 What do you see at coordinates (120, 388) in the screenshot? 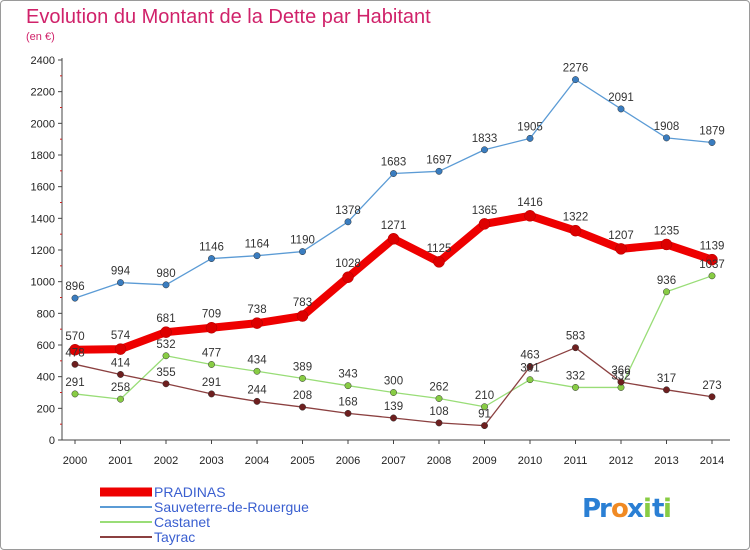
I see `data-label-castanet: 258` at bounding box center [120, 388].